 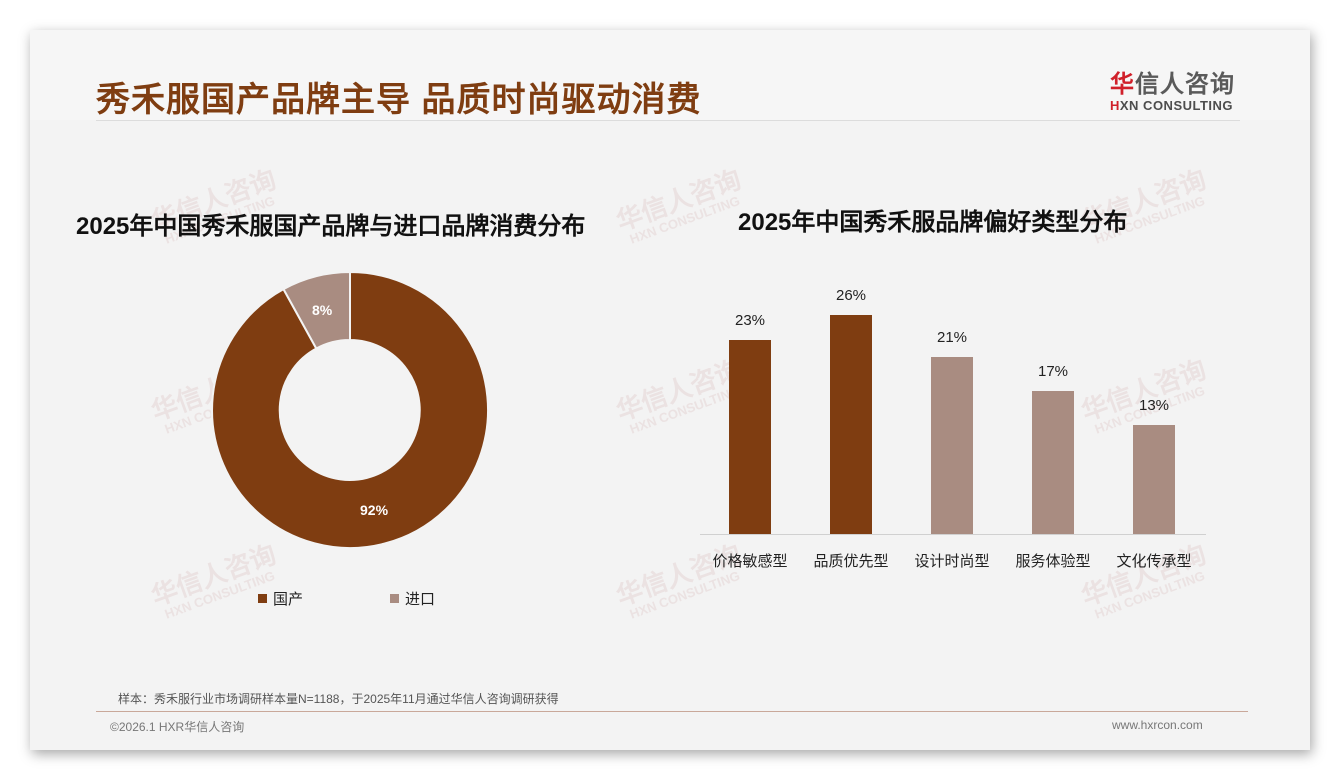 I want to click on donut-slice-domestic, so click(x=350, y=409).